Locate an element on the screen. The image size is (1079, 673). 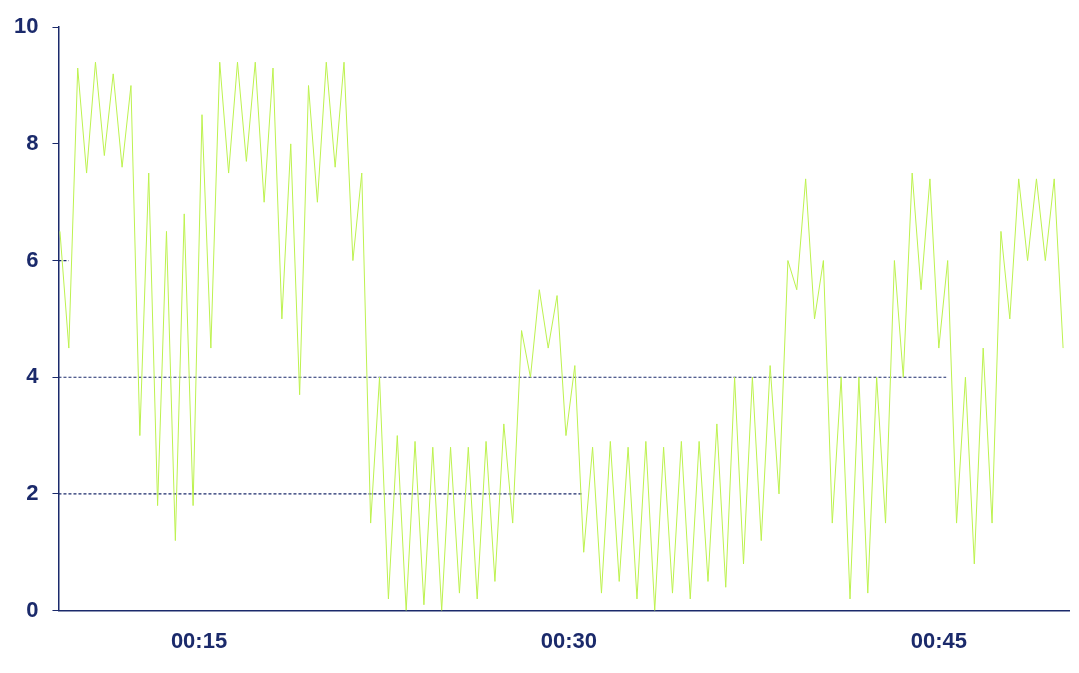
x-tick-label: 00:30 is located at coordinates (569, 640).